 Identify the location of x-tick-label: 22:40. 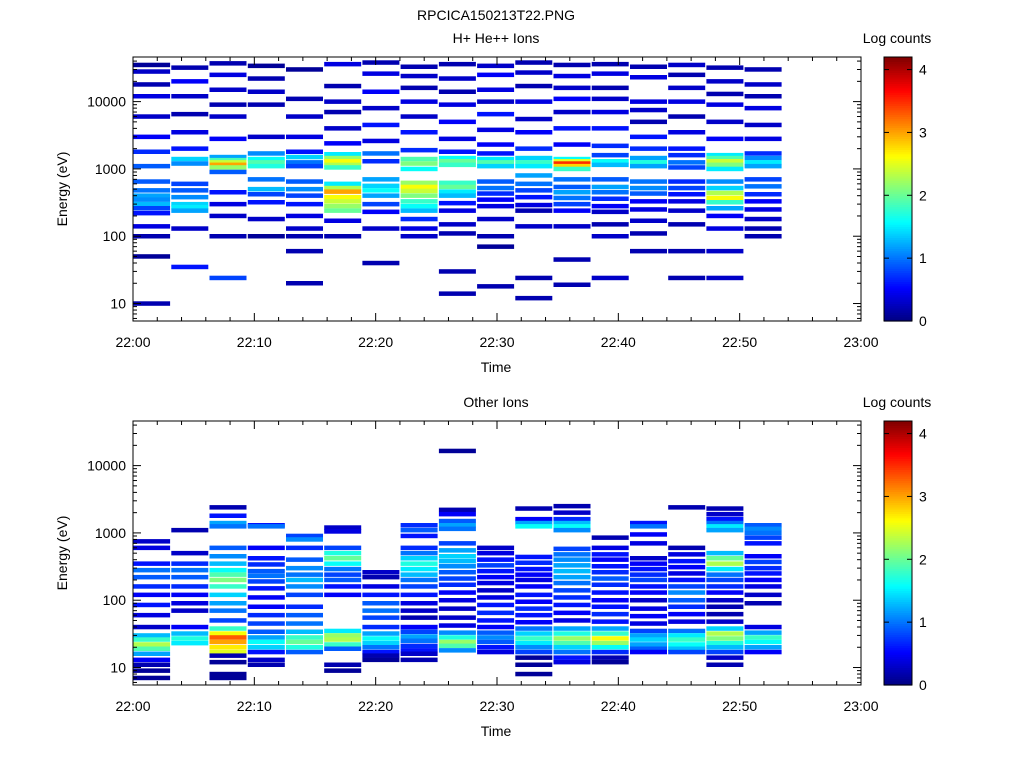
(618, 342).